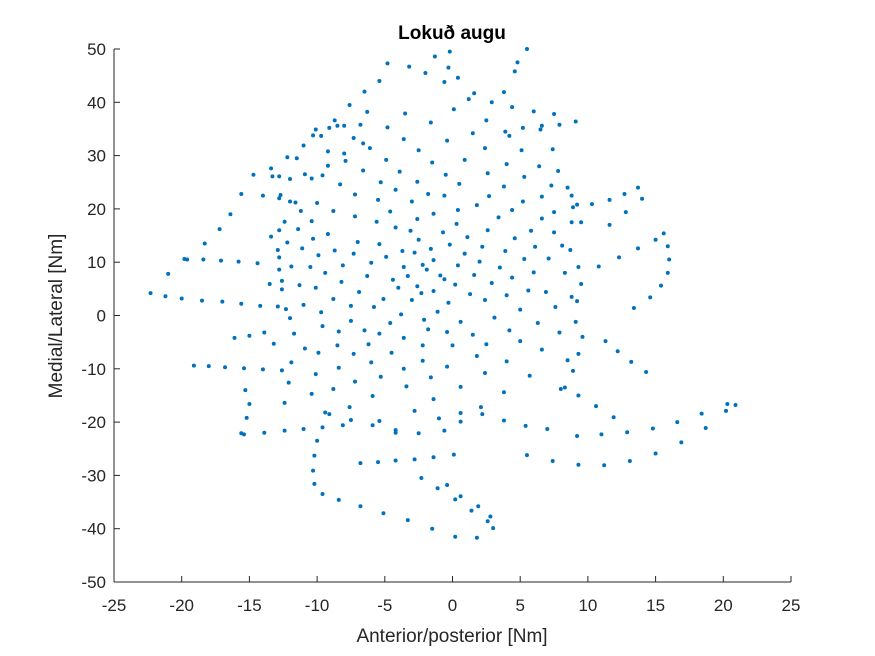 The height and width of the screenshot is (656, 875). Describe the element at coordinates (96, 102) in the screenshot. I see `y-tick-label: 40` at that location.